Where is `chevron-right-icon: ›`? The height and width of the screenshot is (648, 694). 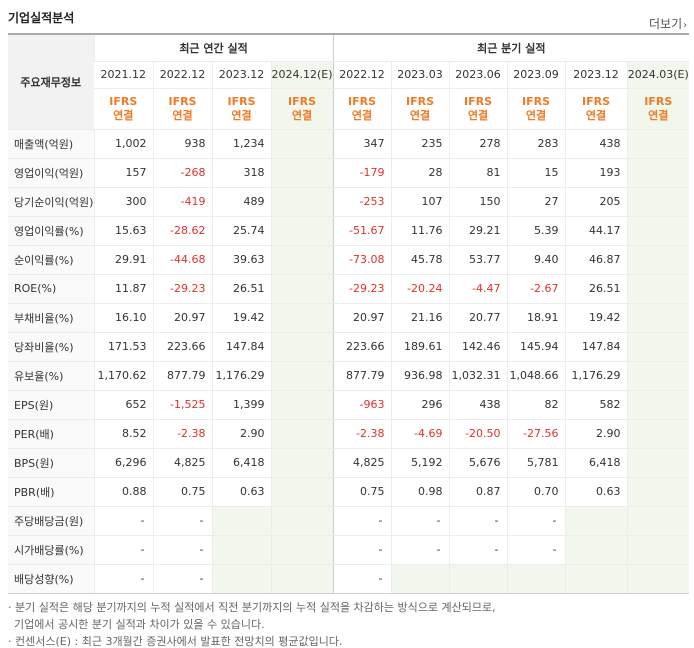
chevron-right-icon: › is located at coordinates (685, 25).